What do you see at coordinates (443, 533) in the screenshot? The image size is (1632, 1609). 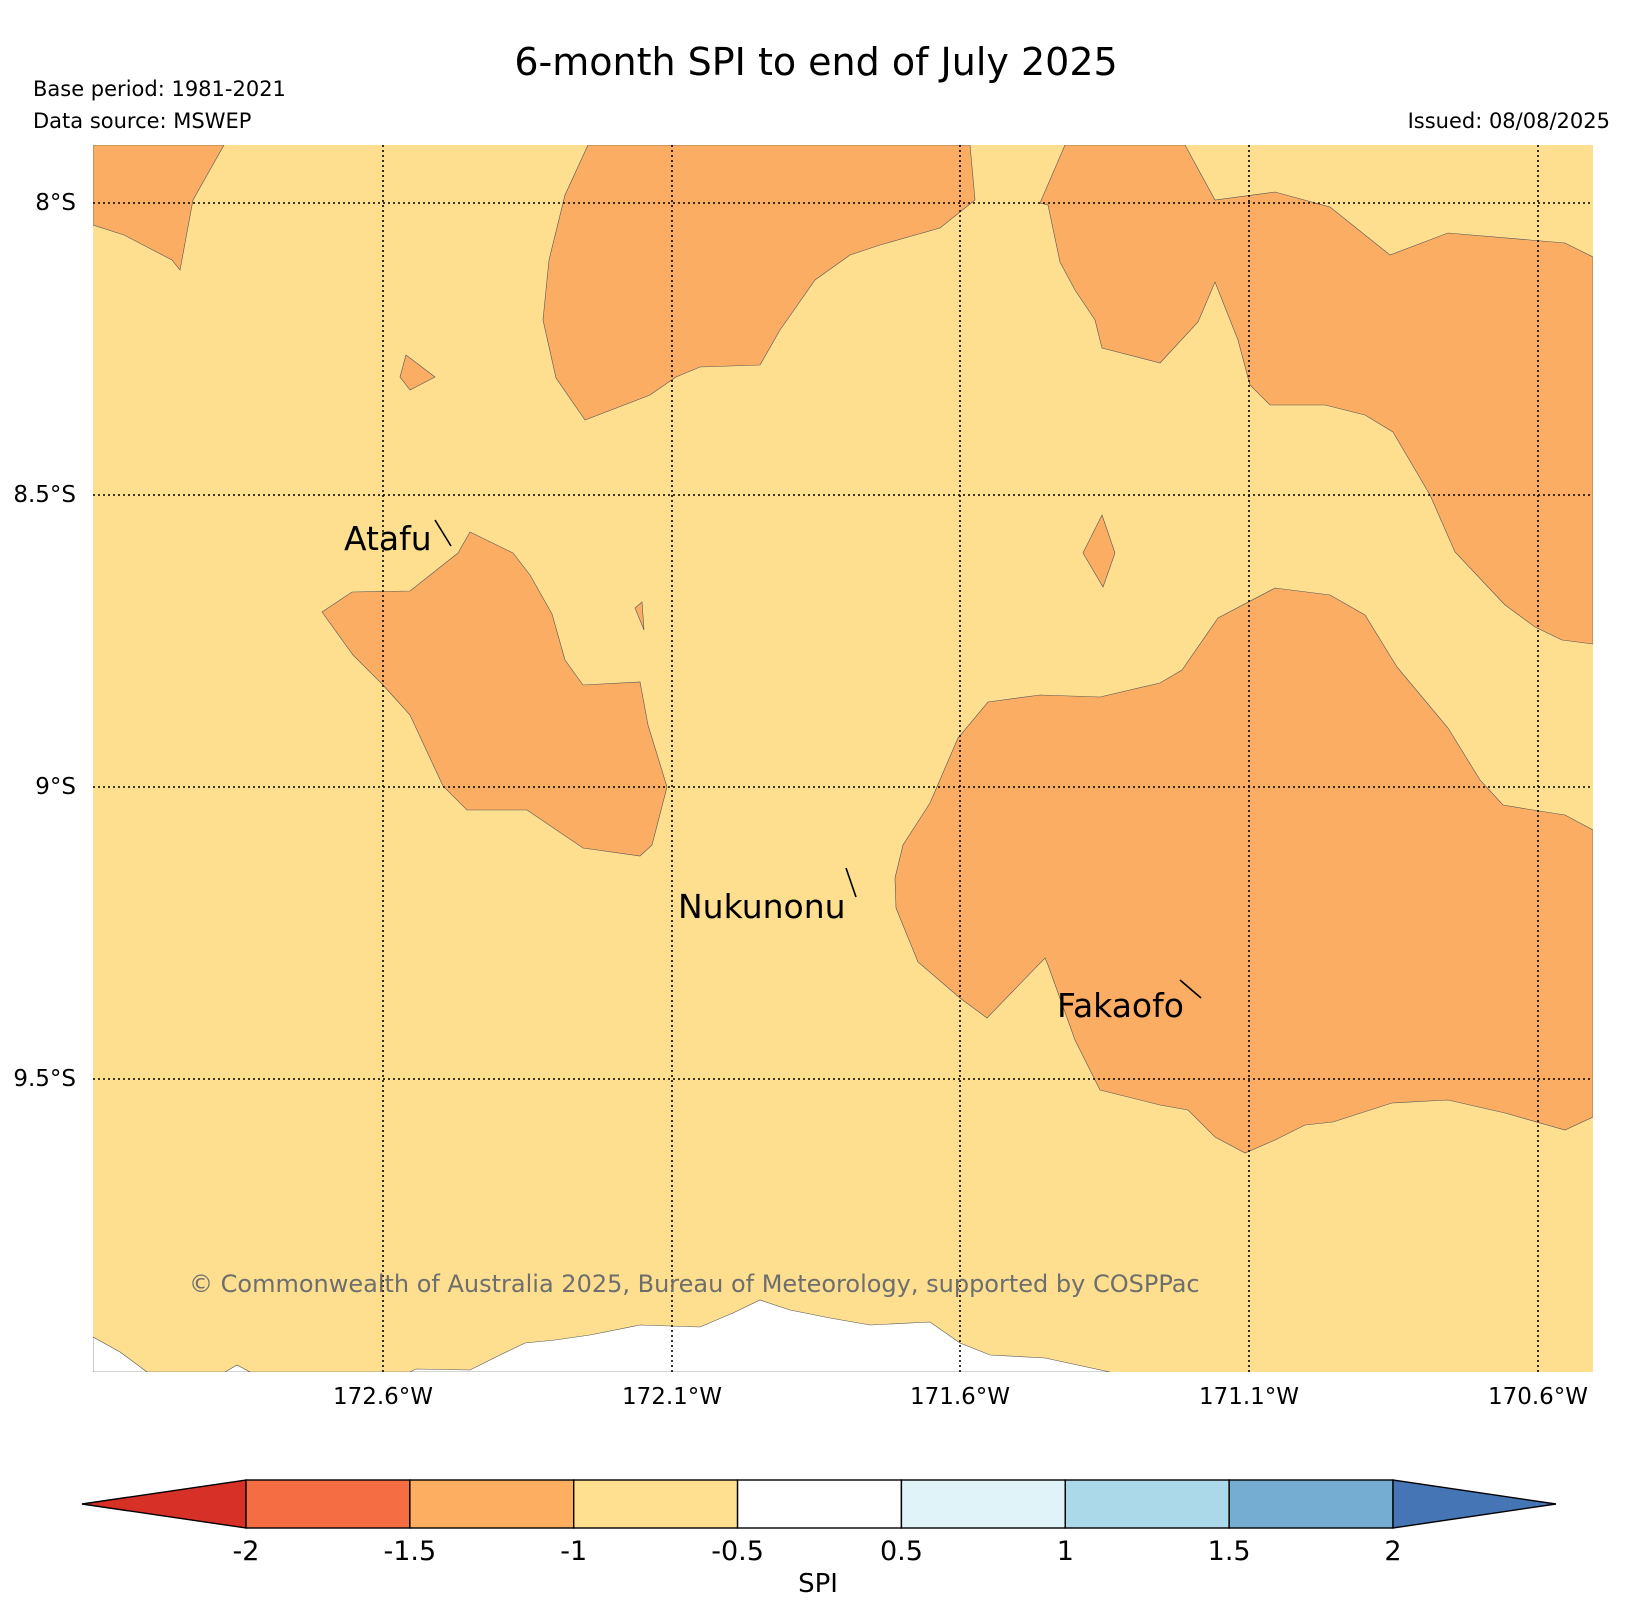 I see `atafu-atoll-mark` at bounding box center [443, 533].